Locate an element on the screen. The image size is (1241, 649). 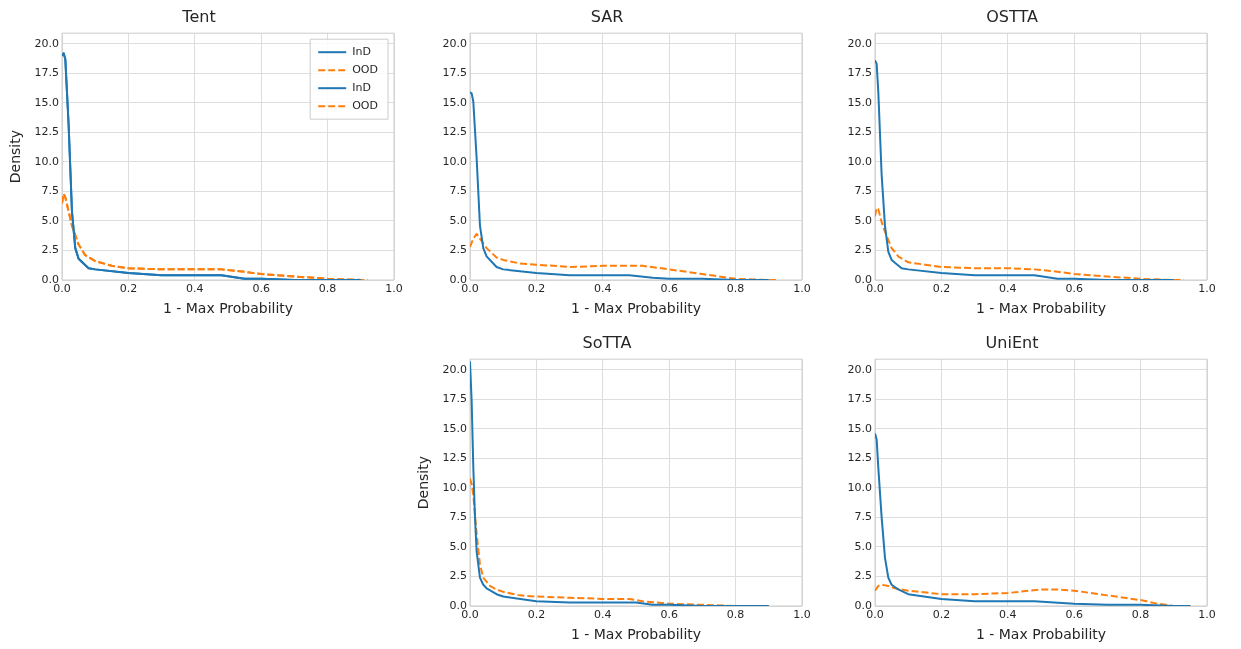
chart-title: SAR is located at coordinates (607, 16).